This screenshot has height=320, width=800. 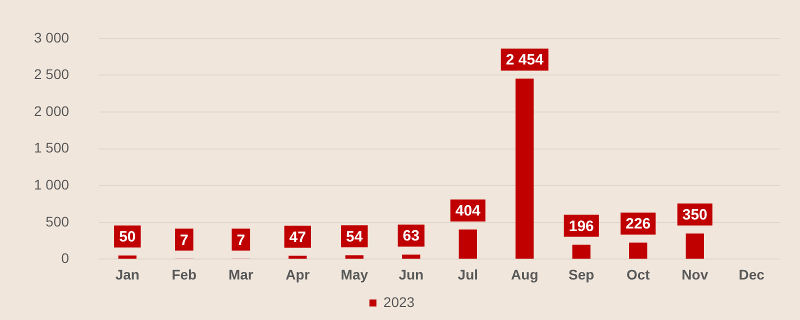 I want to click on data-label: 2 454, so click(x=525, y=60).